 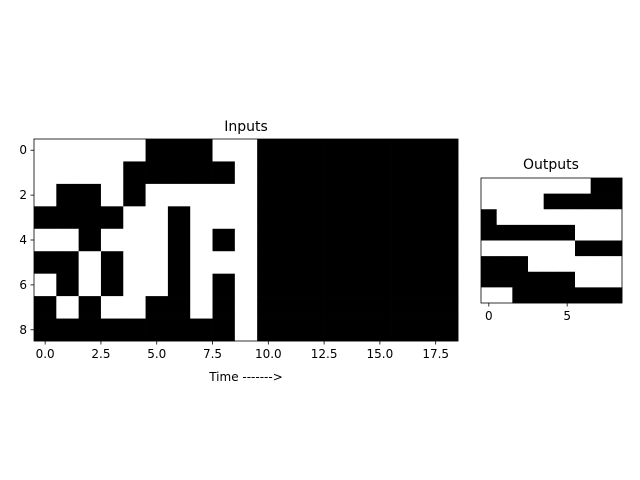 I want to click on outputs-title: Outputs, so click(x=551, y=165).